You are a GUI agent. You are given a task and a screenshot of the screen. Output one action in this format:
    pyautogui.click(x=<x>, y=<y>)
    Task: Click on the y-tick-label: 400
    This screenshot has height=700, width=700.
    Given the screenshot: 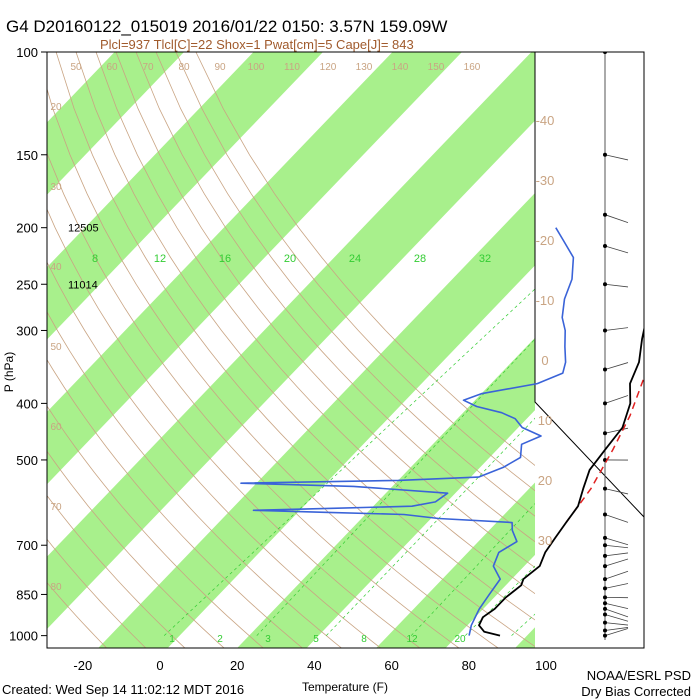 What is the action you would take?
    pyautogui.click(x=27, y=403)
    